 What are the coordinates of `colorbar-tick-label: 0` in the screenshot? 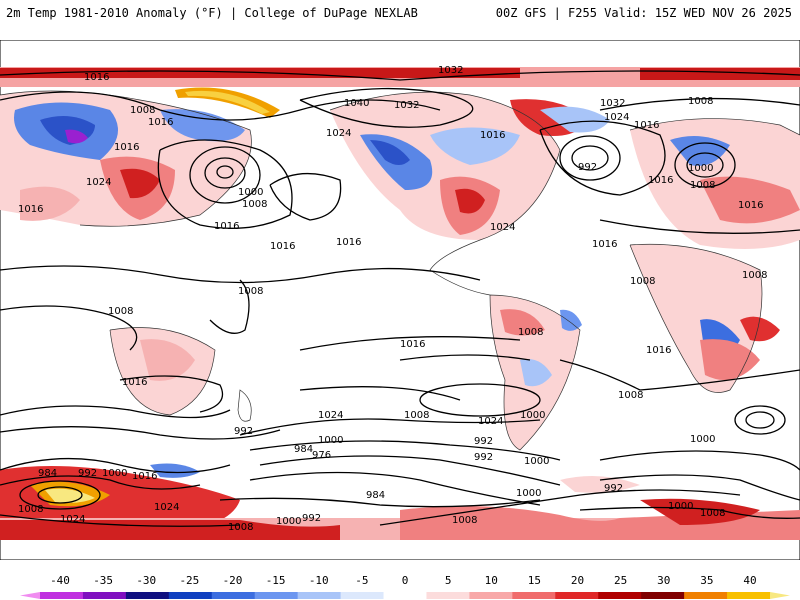 It's located at (405, 580).